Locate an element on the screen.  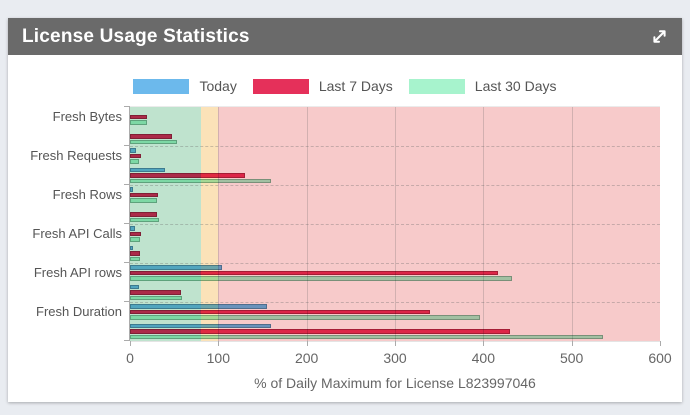
x-axis-tick-label: 400 is located at coordinates (483, 358).